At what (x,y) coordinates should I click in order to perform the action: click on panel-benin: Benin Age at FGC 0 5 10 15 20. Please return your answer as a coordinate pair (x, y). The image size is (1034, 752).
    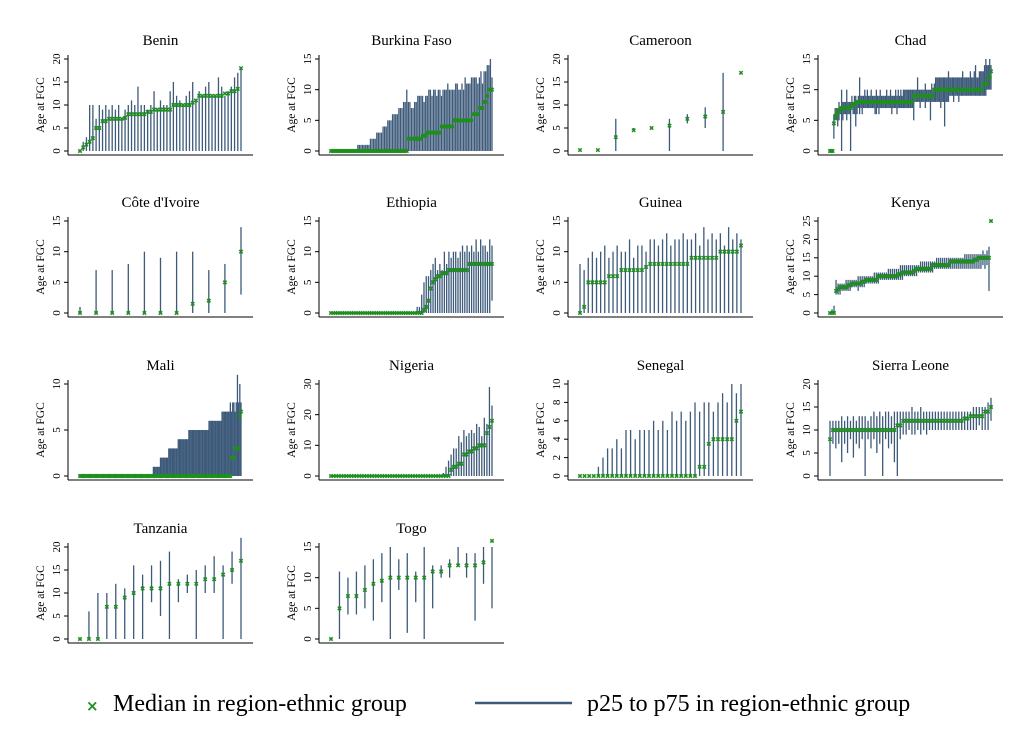
    Looking at the image, I should click on (144, 94).